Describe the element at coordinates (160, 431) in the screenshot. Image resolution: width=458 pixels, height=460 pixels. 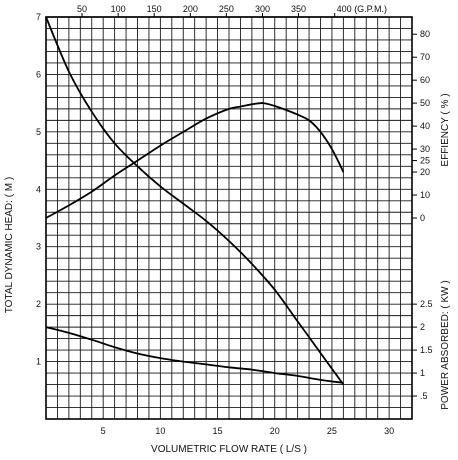
I see `x-tick-label: 10` at that location.